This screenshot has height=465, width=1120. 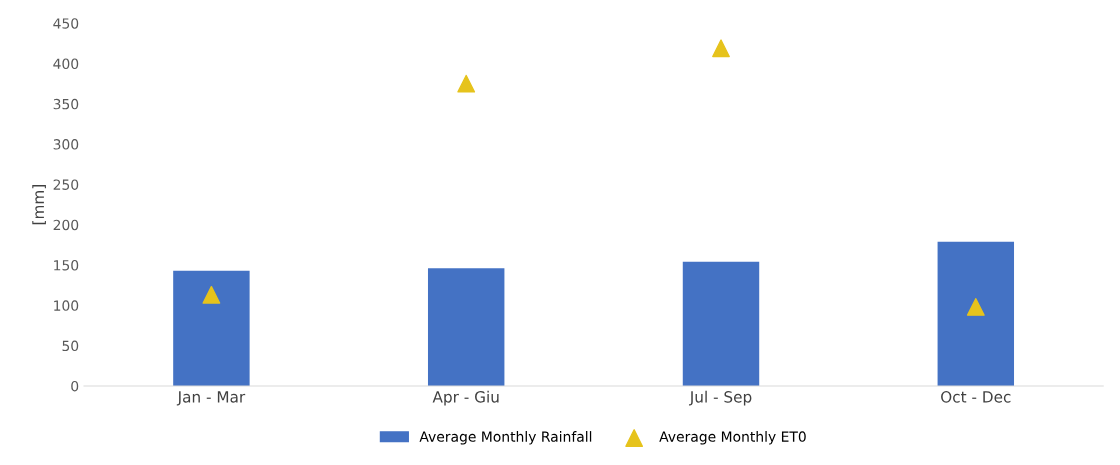 What do you see at coordinates (39, 205) in the screenshot?
I see `y-axis-title: [mm]` at bounding box center [39, 205].